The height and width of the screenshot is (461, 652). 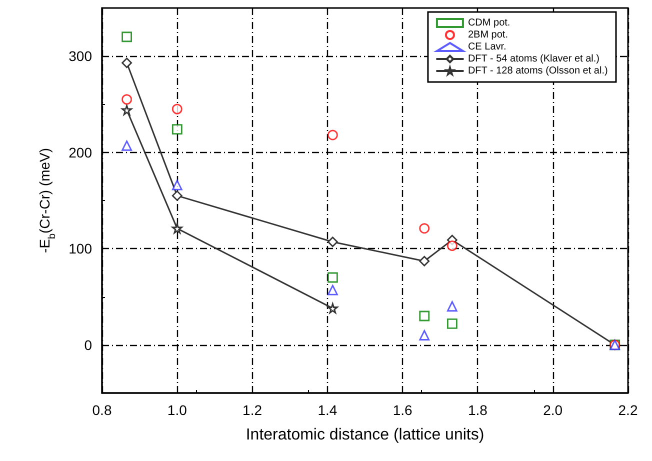 What do you see at coordinates (88, 344) in the screenshot?
I see `y-tick-label: 0` at bounding box center [88, 344].